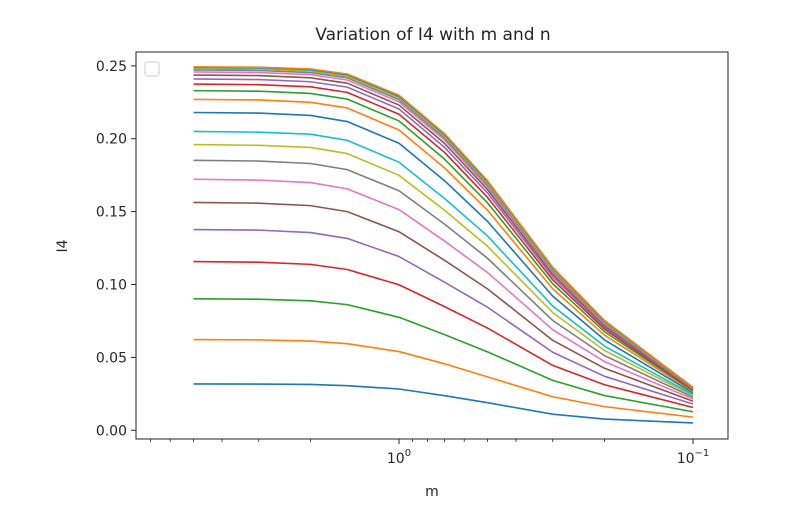 The height and width of the screenshot is (508, 800). What do you see at coordinates (152, 69) in the screenshot?
I see `legend-box` at bounding box center [152, 69].